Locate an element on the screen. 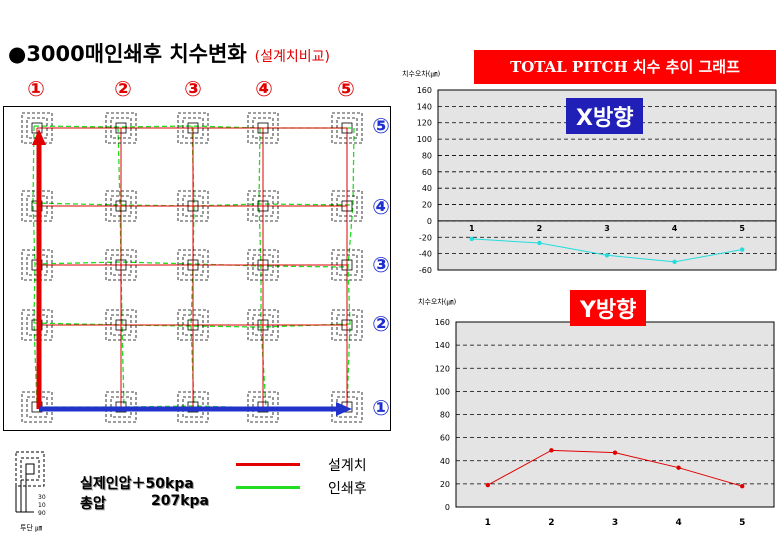 This screenshot has width=780, height=540. y-tick-label: -40 is located at coordinates (425, 254).